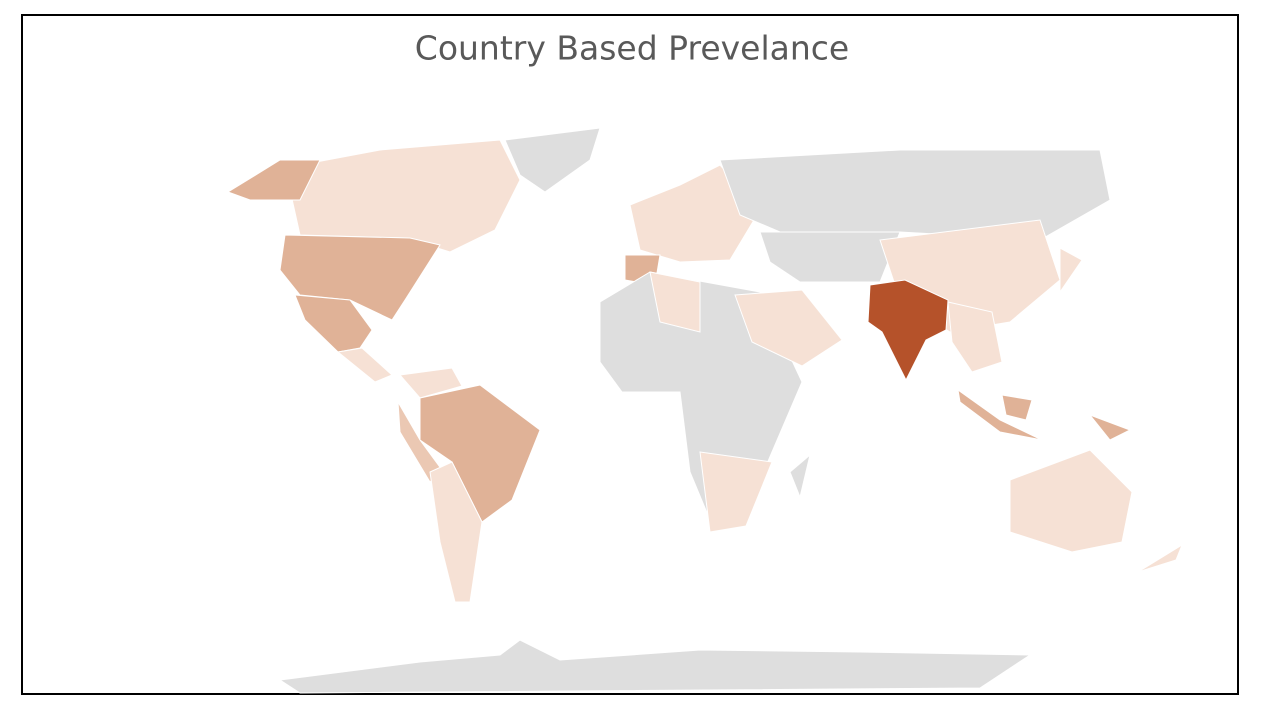 The width and height of the screenshot is (1284, 720). What do you see at coordinates (1160, 558) in the screenshot?
I see `new-zealand` at bounding box center [1160, 558].